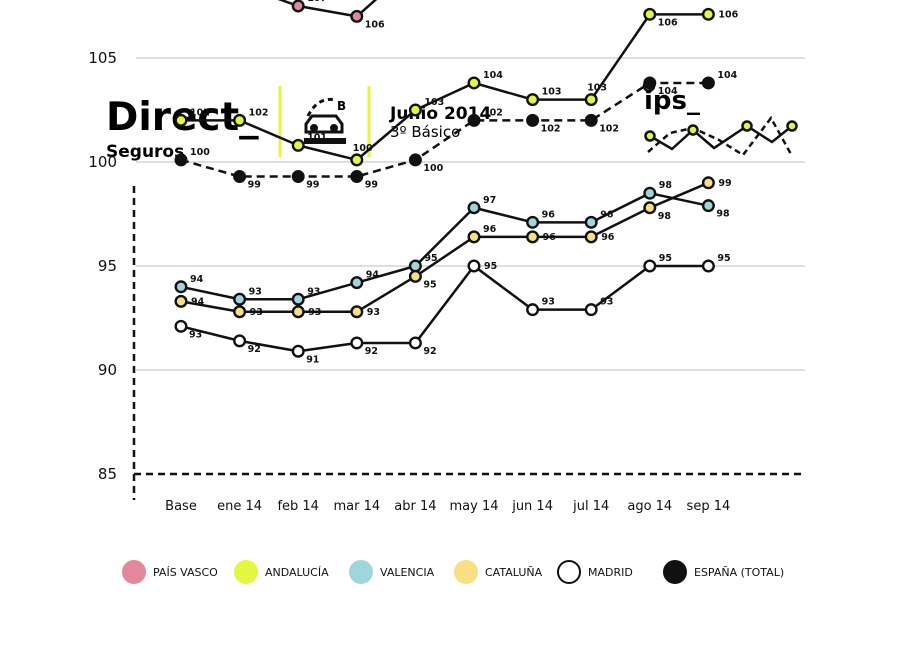  I want to click on x-tick-label: sep 14, so click(709, 506).